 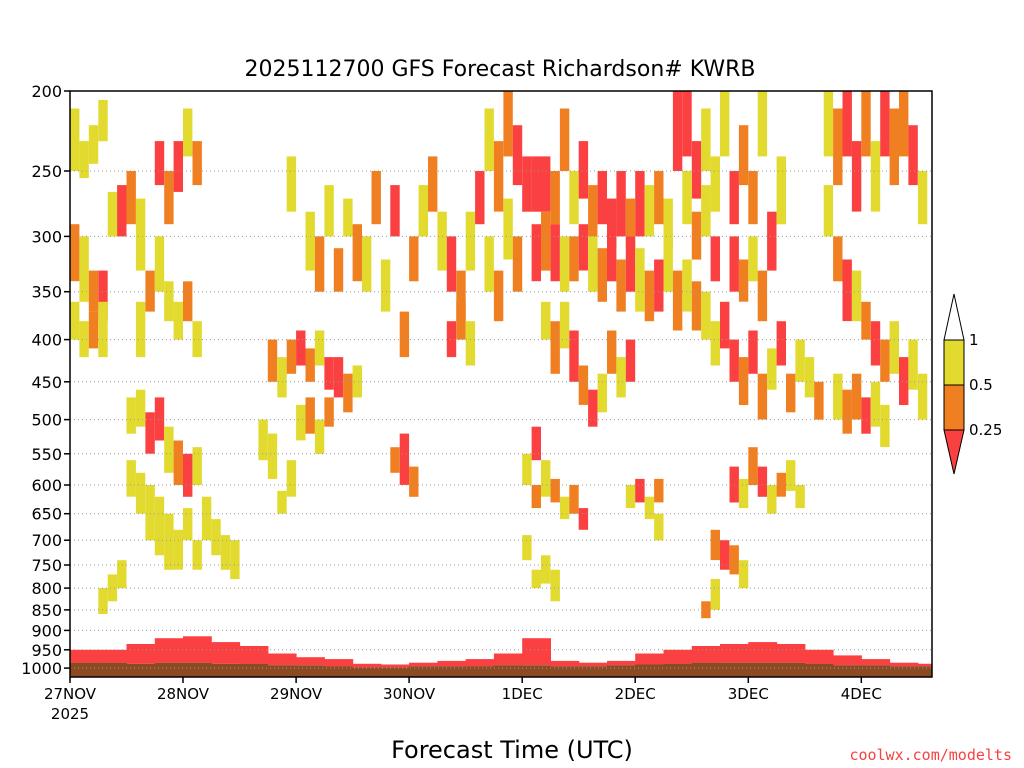 What do you see at coordinates (296, 694) in the screenshot?
I see `x-tick-label: 29NOV` at bounding box center [296, 694].